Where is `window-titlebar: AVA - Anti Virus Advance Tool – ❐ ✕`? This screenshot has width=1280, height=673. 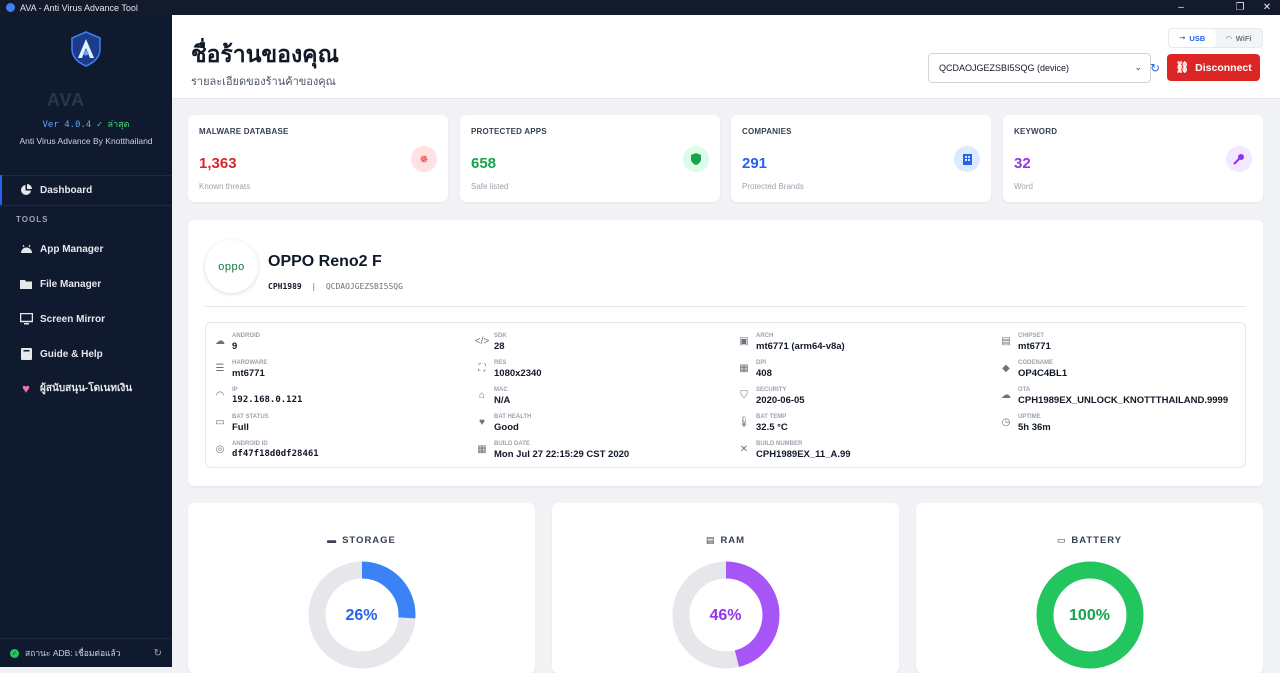 window-titlebar: AVA - Anti Virus Advance Tool – ❐ ✕ is located at coordinates (640, 7).